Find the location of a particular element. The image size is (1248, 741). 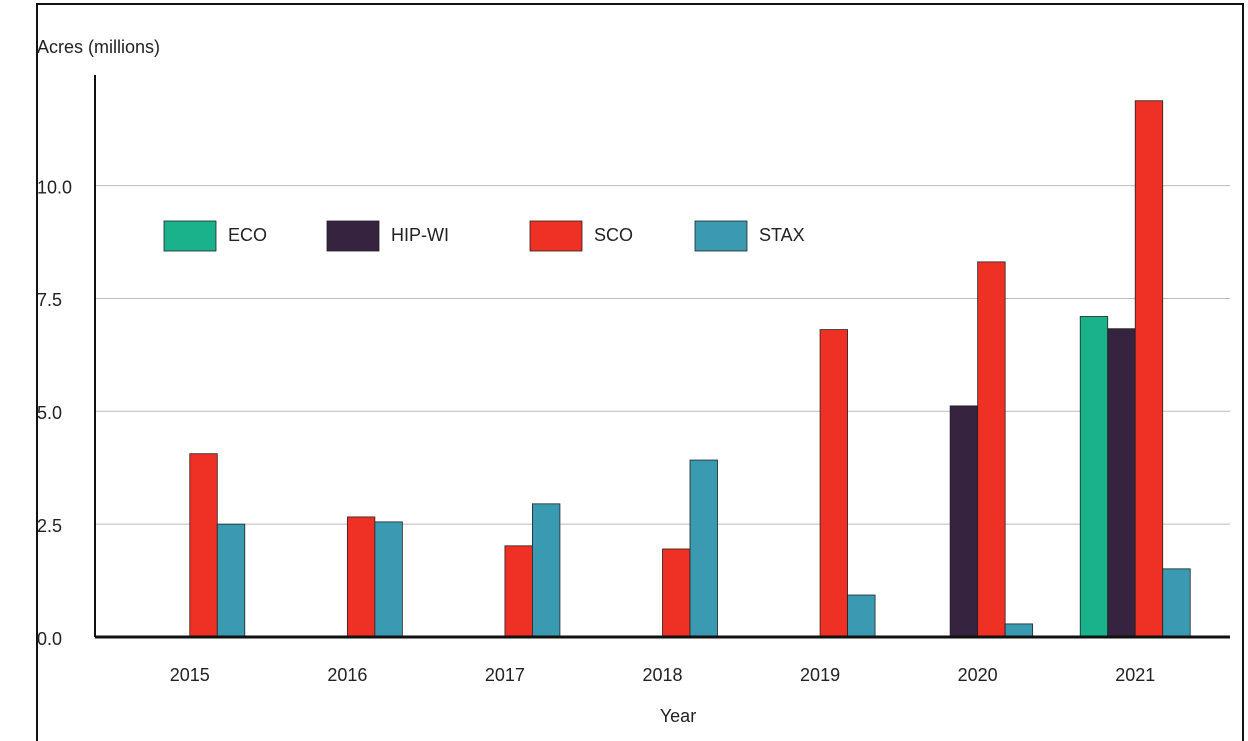

x-tick-label: 2015 is located at coordinates (190, 675).